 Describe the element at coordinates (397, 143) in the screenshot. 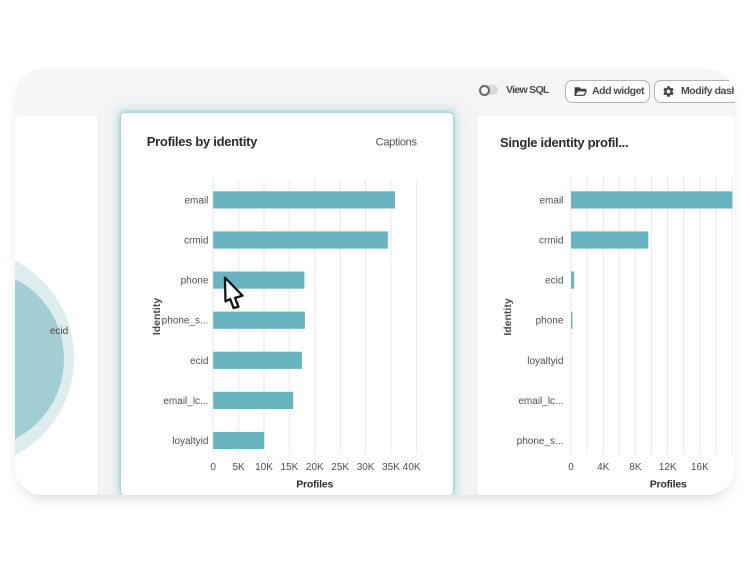

I see `svg-text: Captions` at that location.